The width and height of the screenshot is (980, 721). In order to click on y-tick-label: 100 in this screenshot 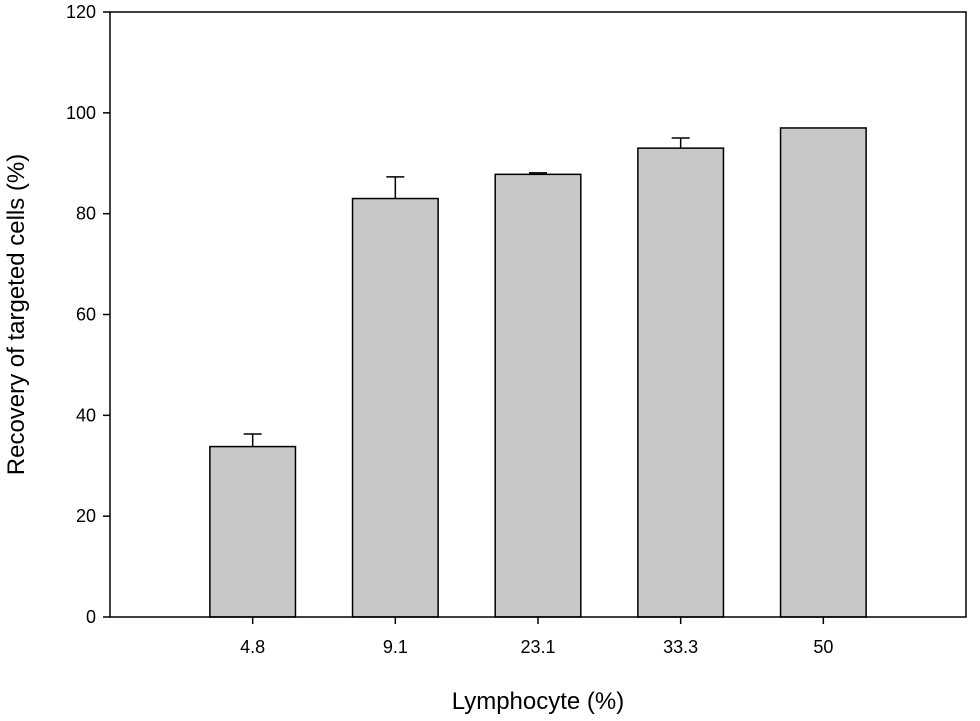, I will do `click(81, 113)`.